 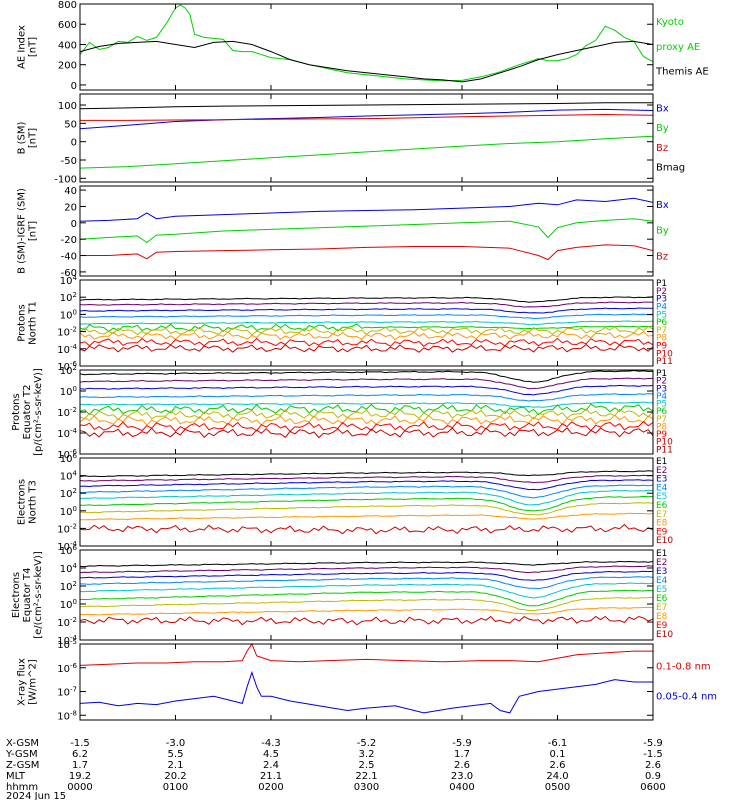 I want to click on series-line-e2, so click(x=366, y=479).